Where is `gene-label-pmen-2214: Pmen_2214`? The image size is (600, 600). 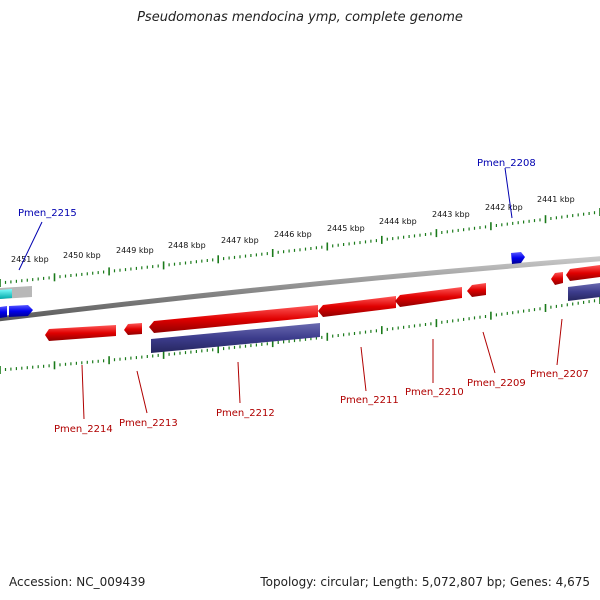
gene-label-pmen-2214: Pmen_2214 is located at coordinates (83, 429).